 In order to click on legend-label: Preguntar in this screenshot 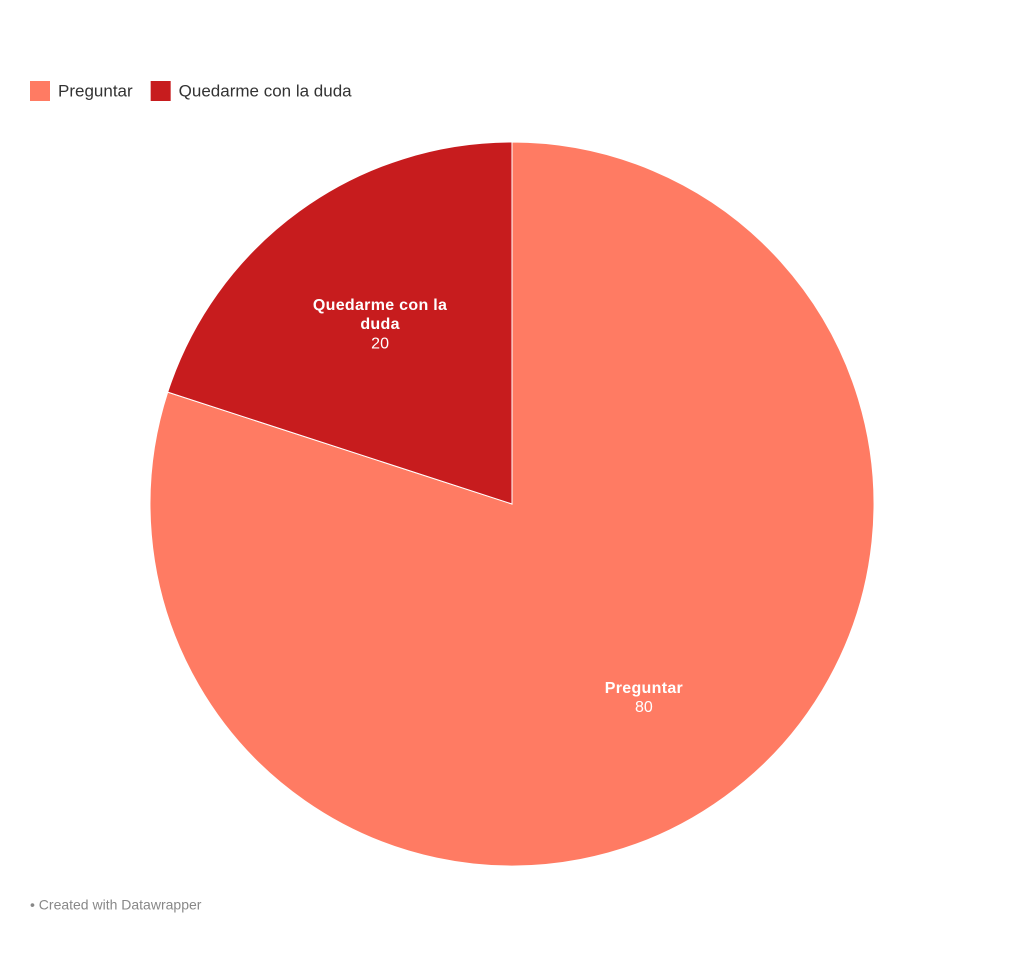, I will do `click(95, 90)`.